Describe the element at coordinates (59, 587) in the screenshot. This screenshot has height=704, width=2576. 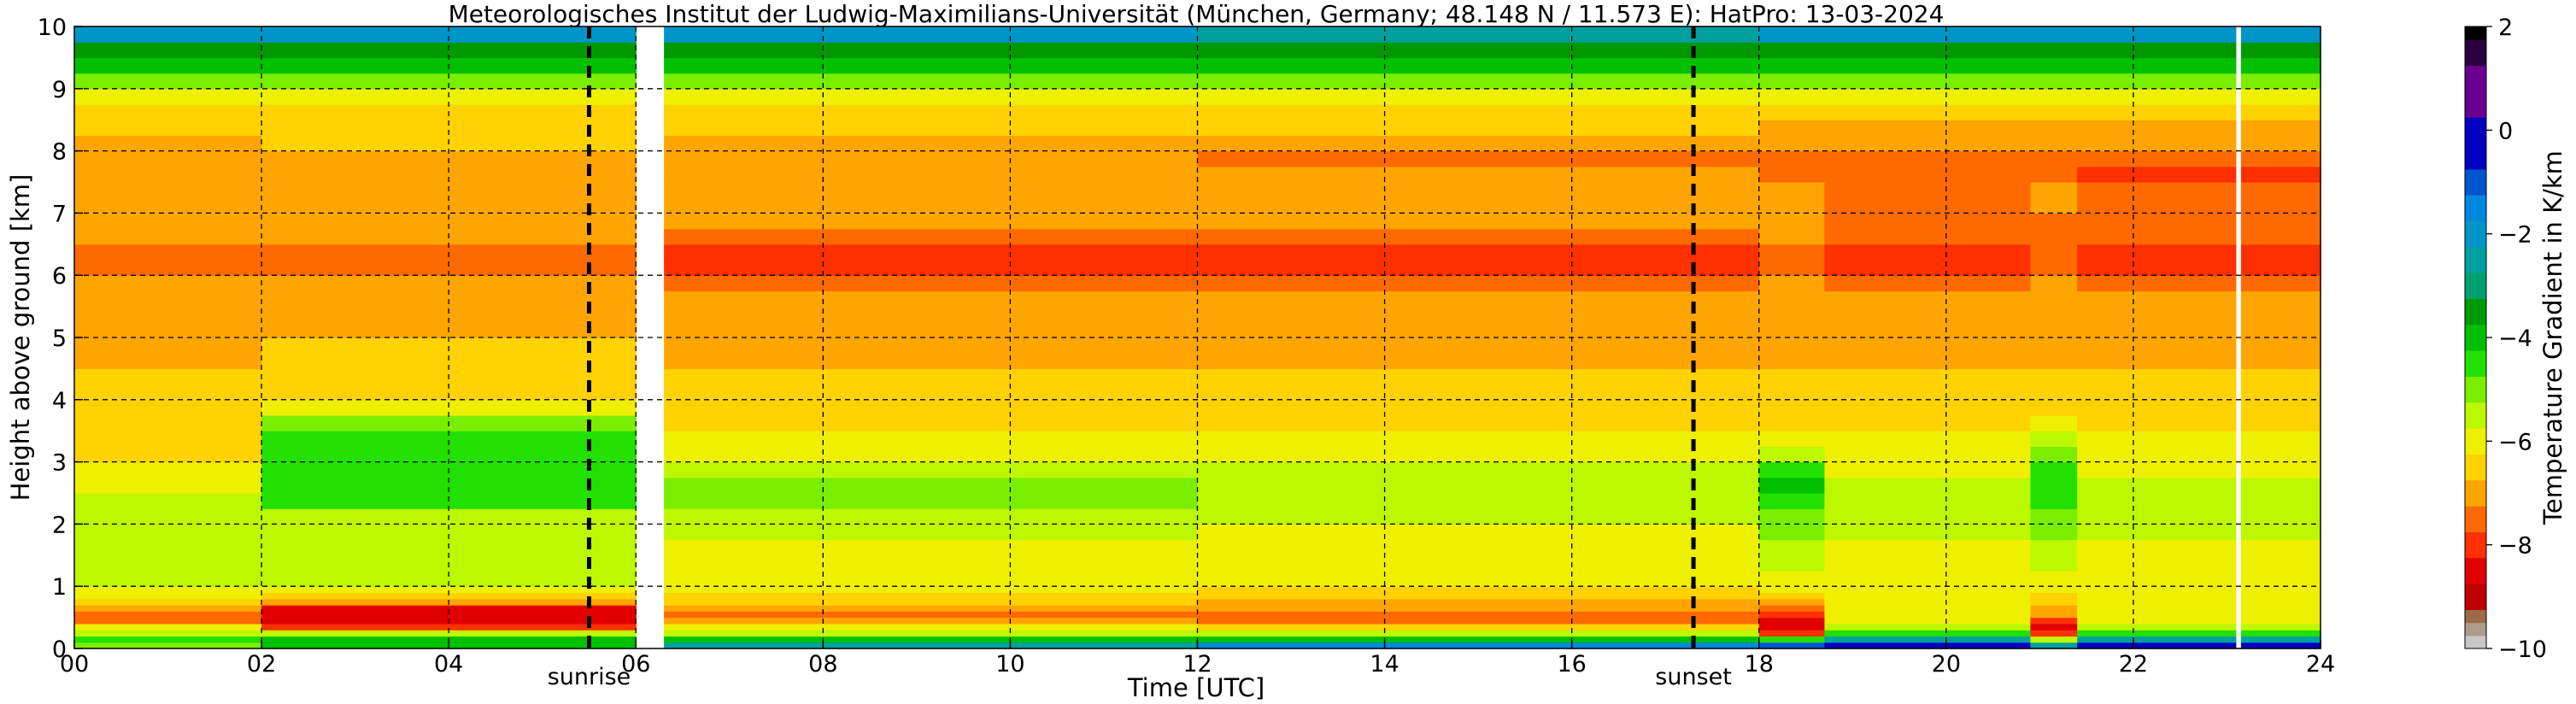
I see `y-tick-label: 1` at that location.